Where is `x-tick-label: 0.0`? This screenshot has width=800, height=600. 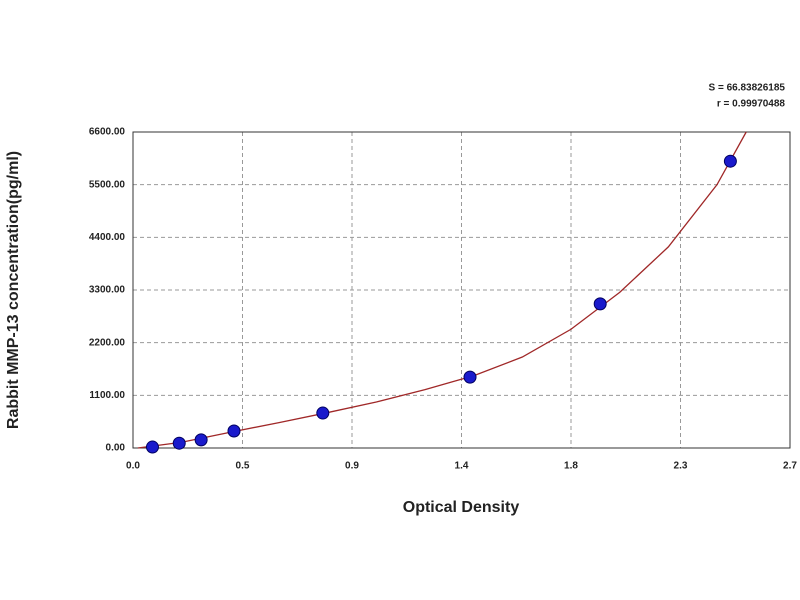 x-tick-label: 0.0 is located at coordinates (133, 466).